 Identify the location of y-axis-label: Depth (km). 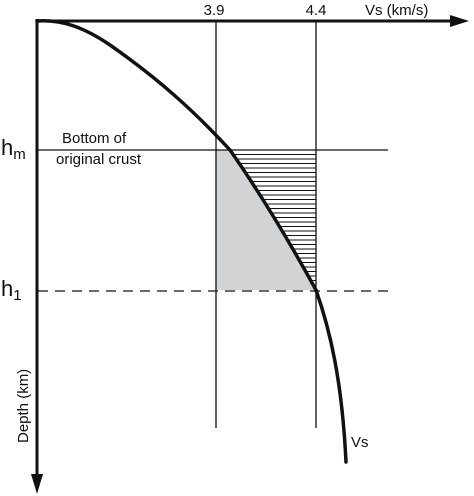
(23, 406).